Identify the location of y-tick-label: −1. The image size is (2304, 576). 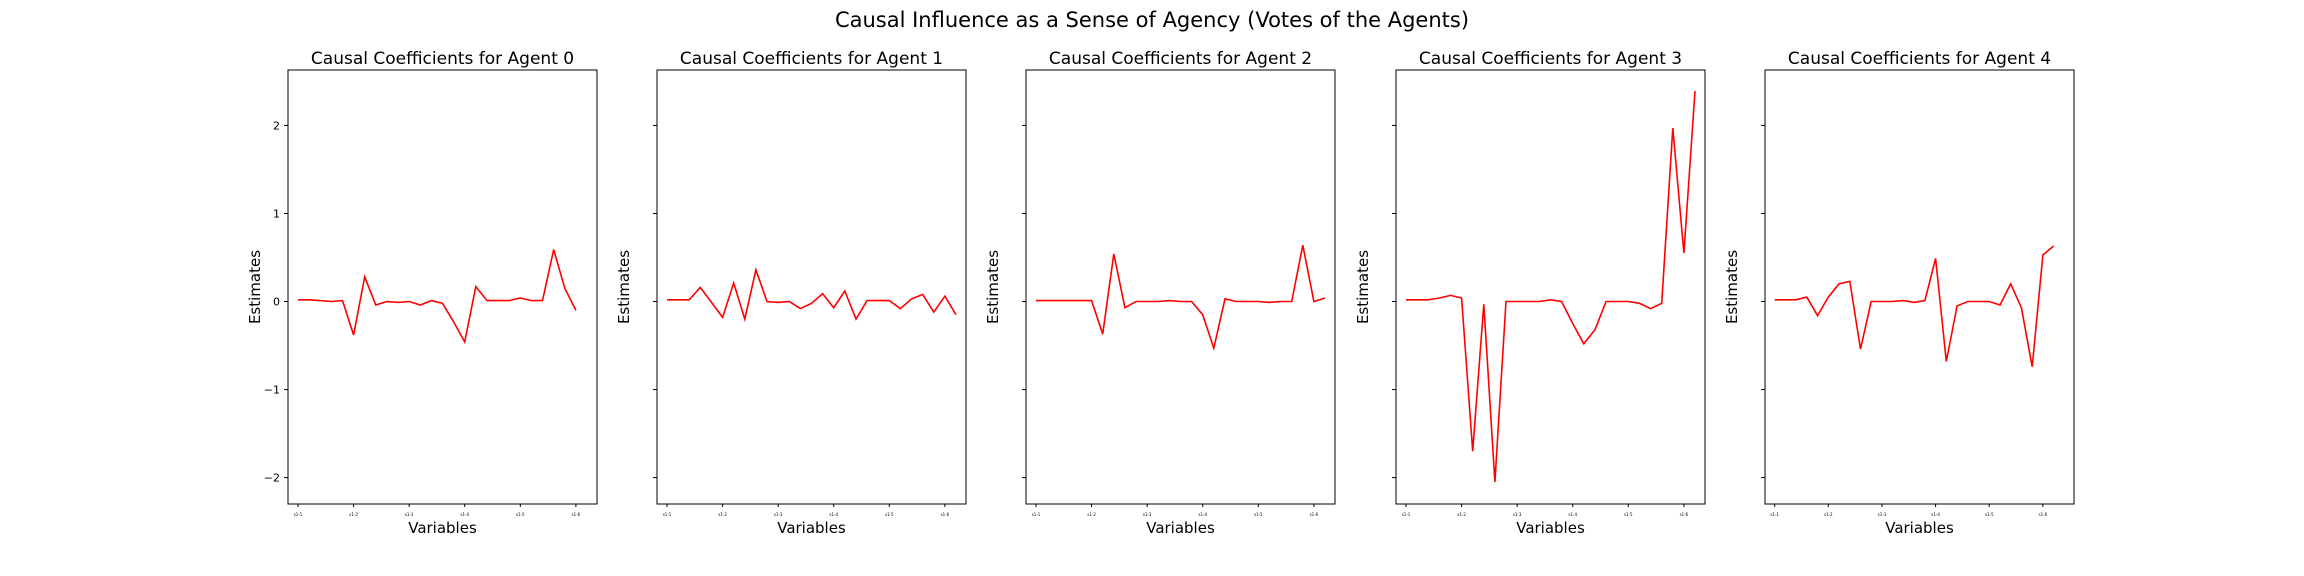
(272, 390).